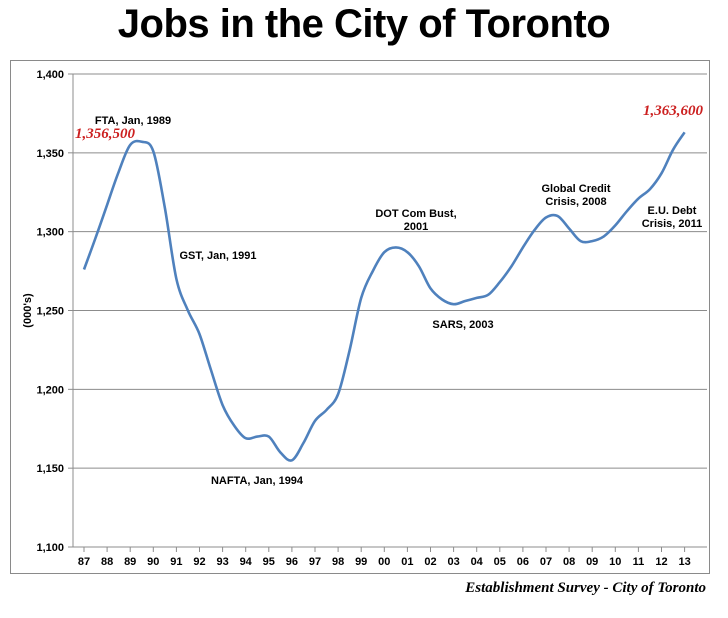 The height and width of the screenshot is (618, 728). What do you see at coordinates (315, 562) in the screenshot?
I see `x-tick-label: 97` at bounding box center [315, 562].